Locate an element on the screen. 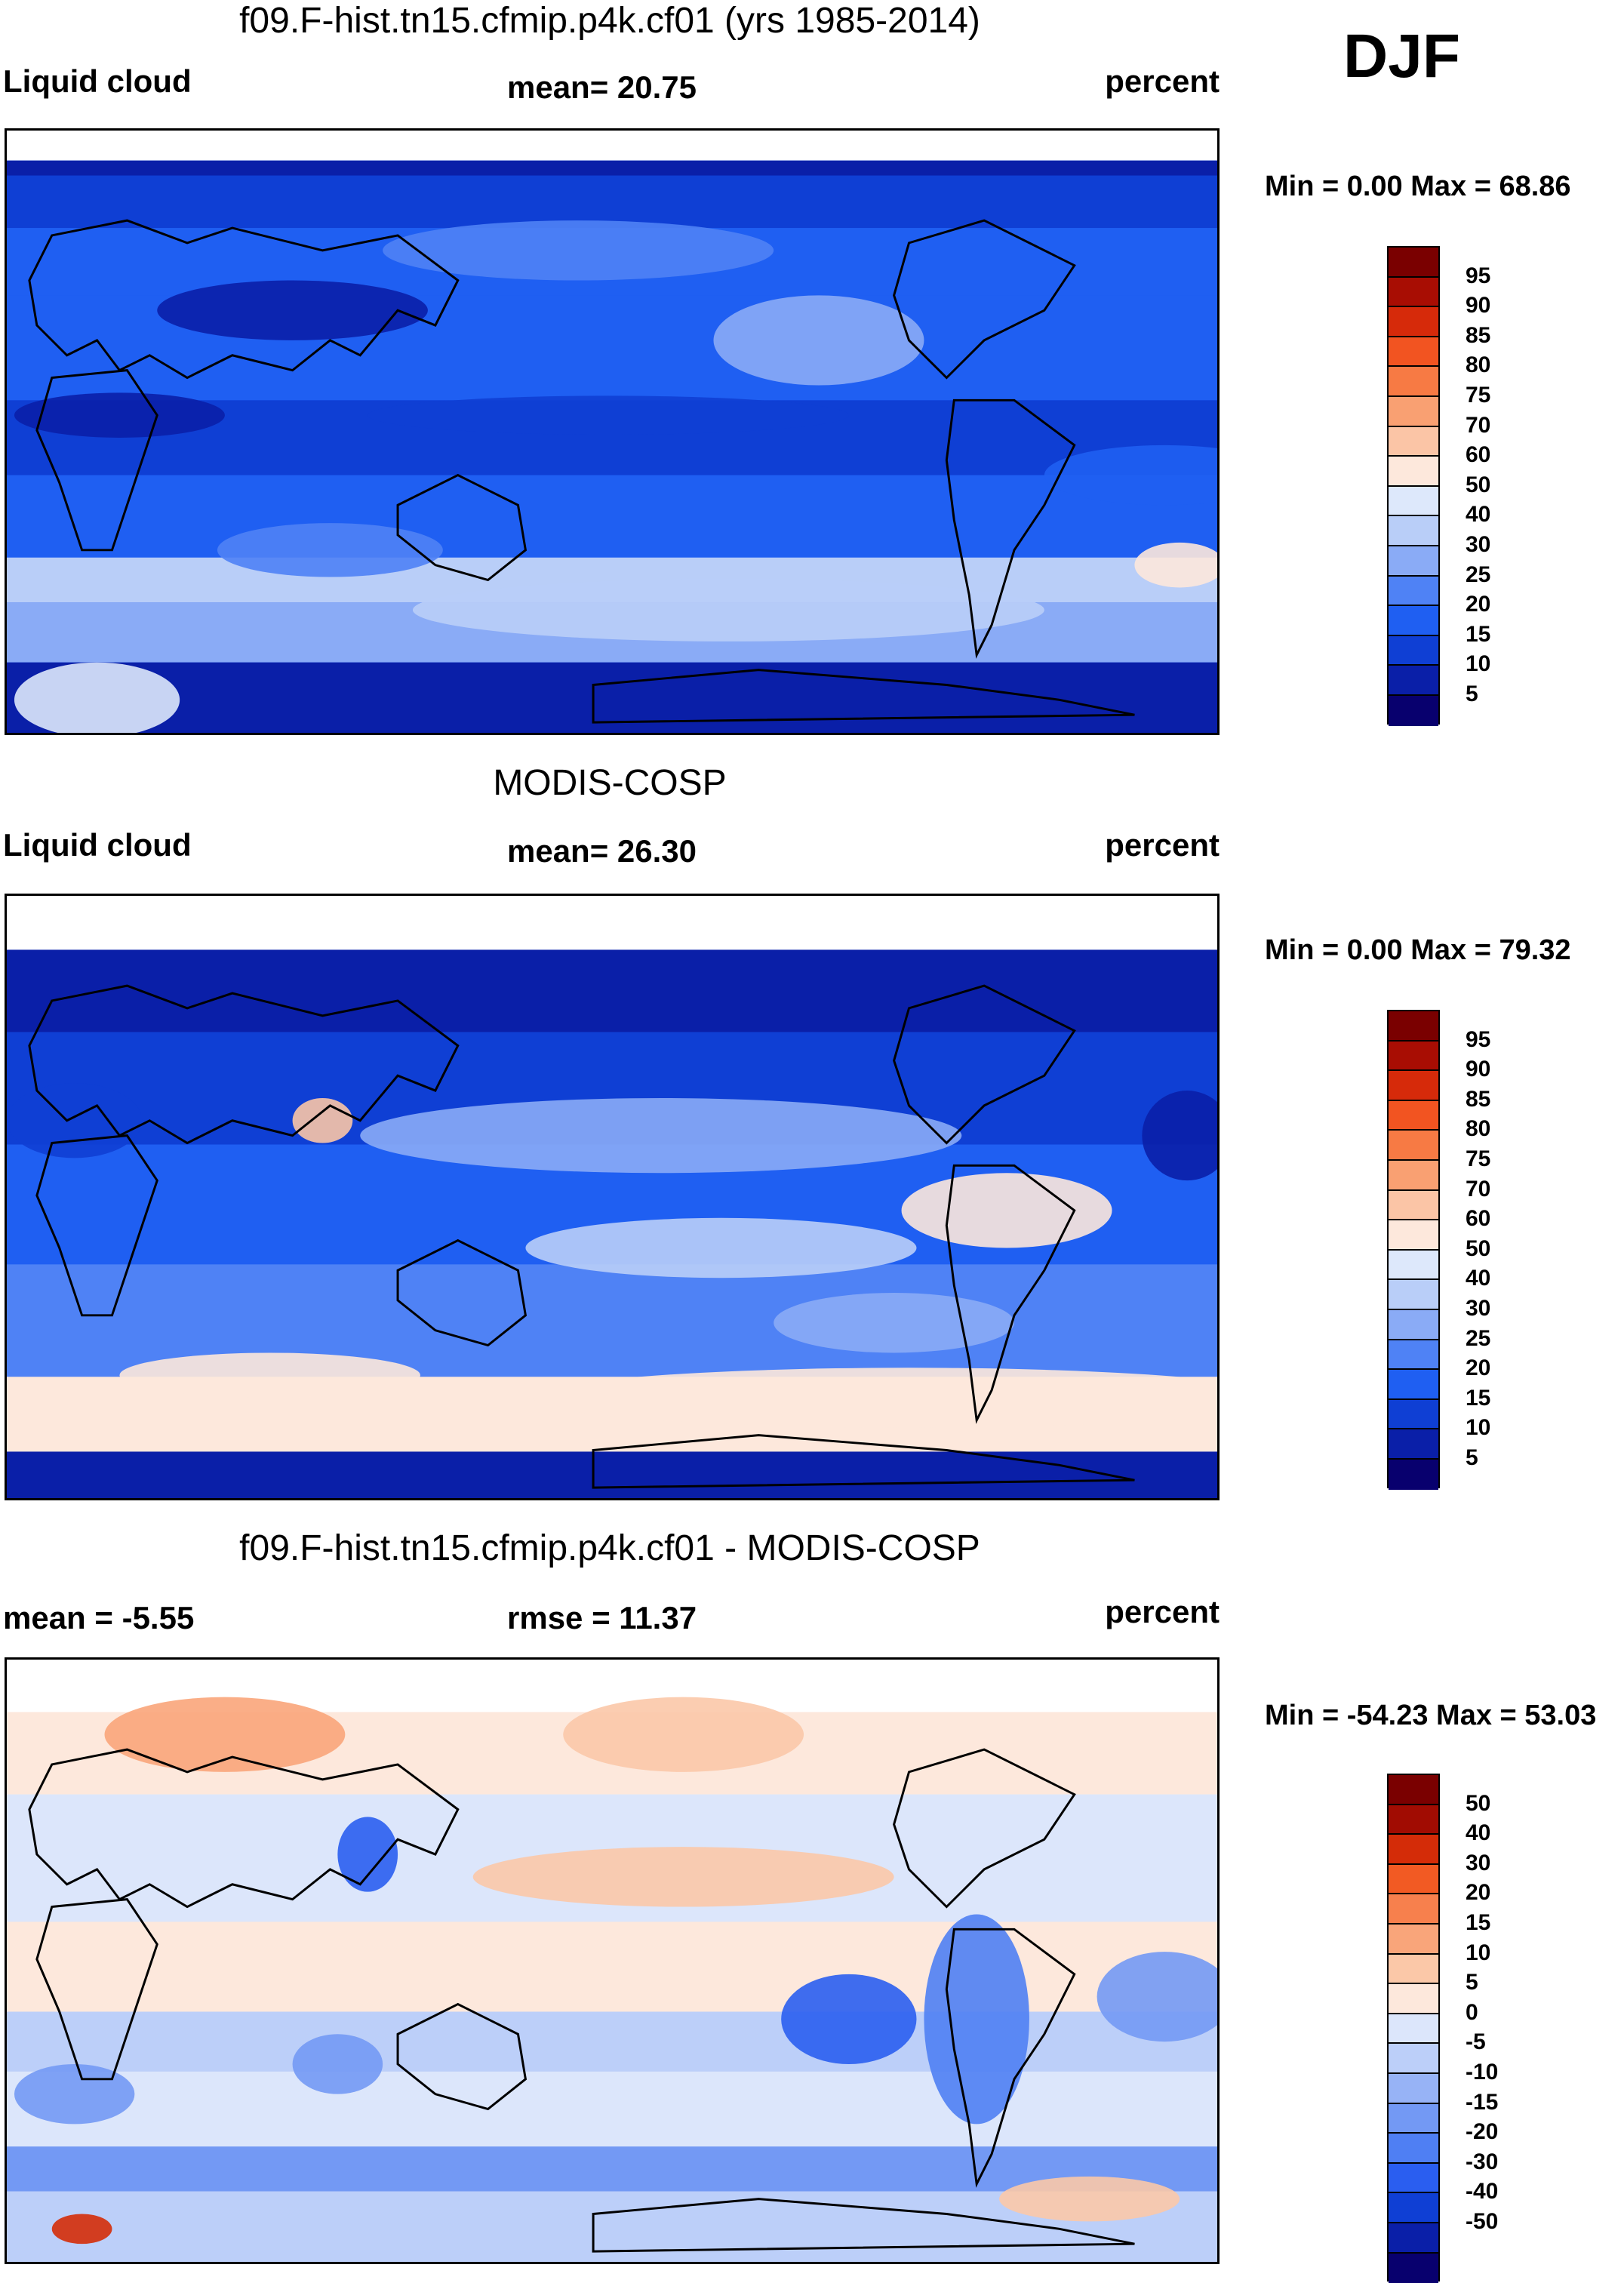 The width and height of the screenshot is (1624, 2283). panel2-mean: mean= 26.30 is located at coordinates (602, 851).